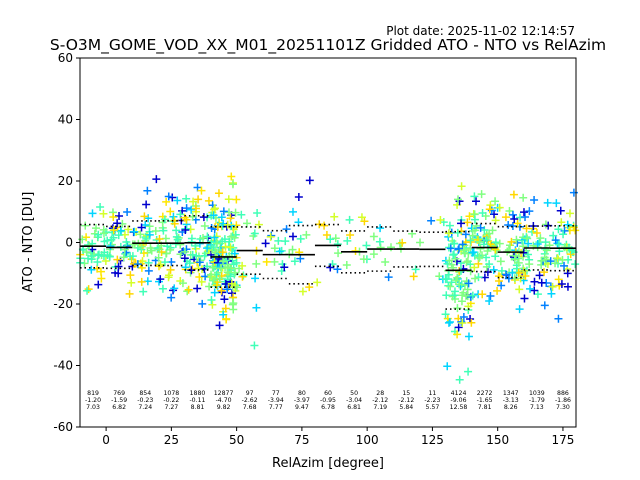 This screenshot has width=640, height=480. Describe the element at coordinates (354, 407) in the screenshot. I see `bin-std-label: 6.81` at that location.